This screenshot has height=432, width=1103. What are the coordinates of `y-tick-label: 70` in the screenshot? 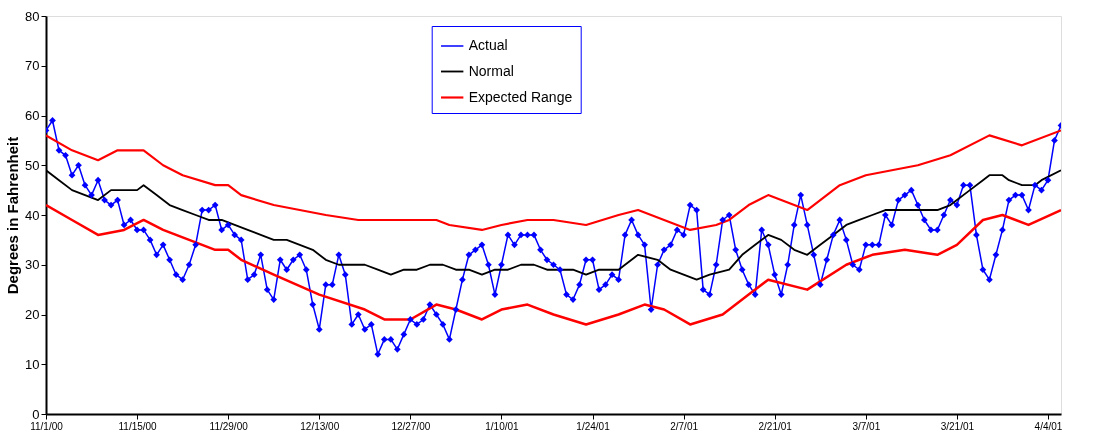 It's located at (32, 66).